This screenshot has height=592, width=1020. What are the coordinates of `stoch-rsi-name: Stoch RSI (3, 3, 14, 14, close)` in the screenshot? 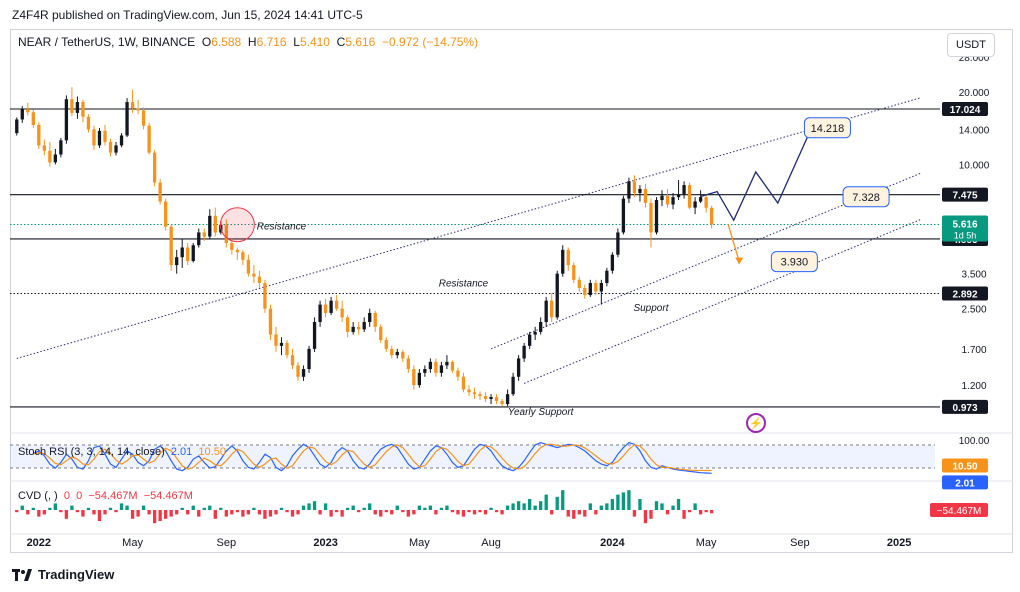 It's located at (91, 452).